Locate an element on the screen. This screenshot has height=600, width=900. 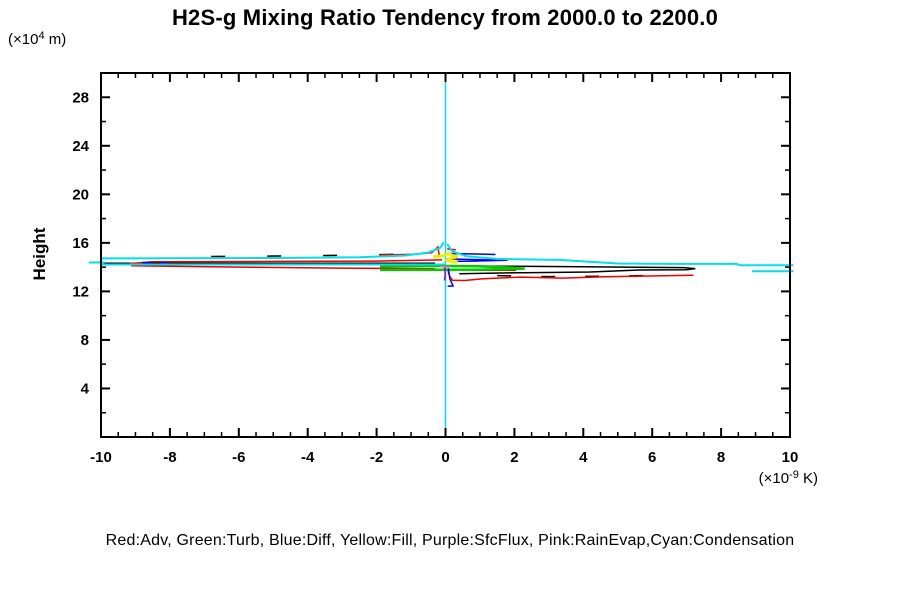
x-unit-post: K) is located at coordinates (808, 478).